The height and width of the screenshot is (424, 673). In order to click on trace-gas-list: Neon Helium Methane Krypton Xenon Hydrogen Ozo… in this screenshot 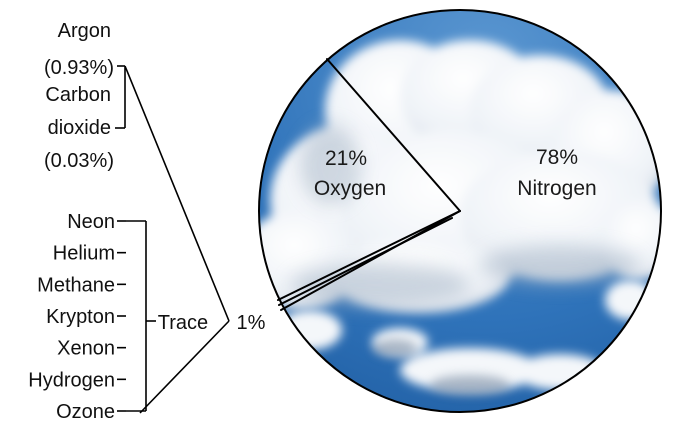, I will do `click(71, 317)`.